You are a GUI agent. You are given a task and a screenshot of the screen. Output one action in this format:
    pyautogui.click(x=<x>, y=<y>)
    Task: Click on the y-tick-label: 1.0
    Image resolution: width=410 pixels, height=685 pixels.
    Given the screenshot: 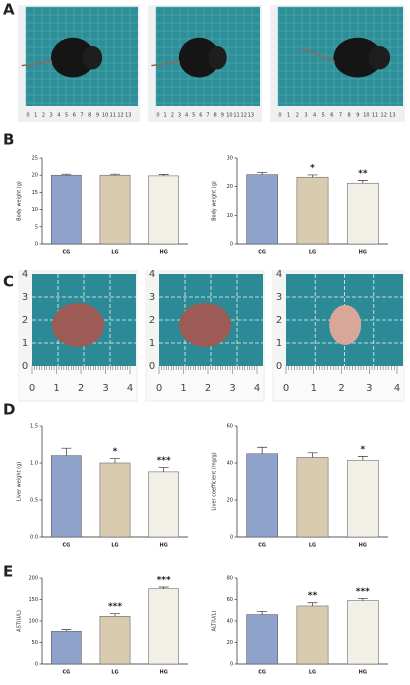 What is the action you would take?
    pyautogui.click(x=34, y=464)
    